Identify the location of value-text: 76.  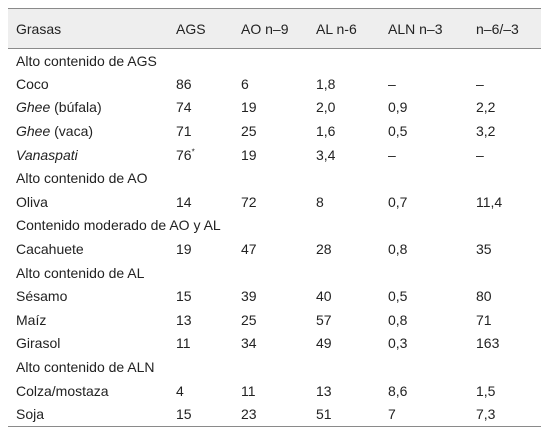
(184, 154).